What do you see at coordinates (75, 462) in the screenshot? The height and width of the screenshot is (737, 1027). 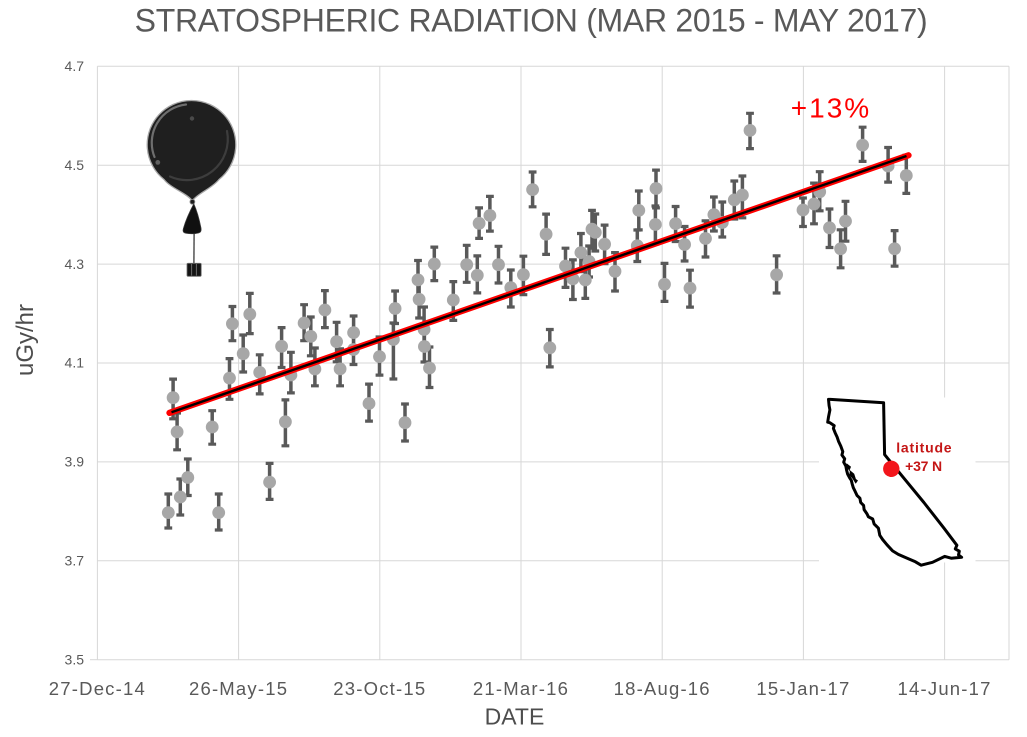 I see `svg-text: 3.9` at bounding box center [75, 462].